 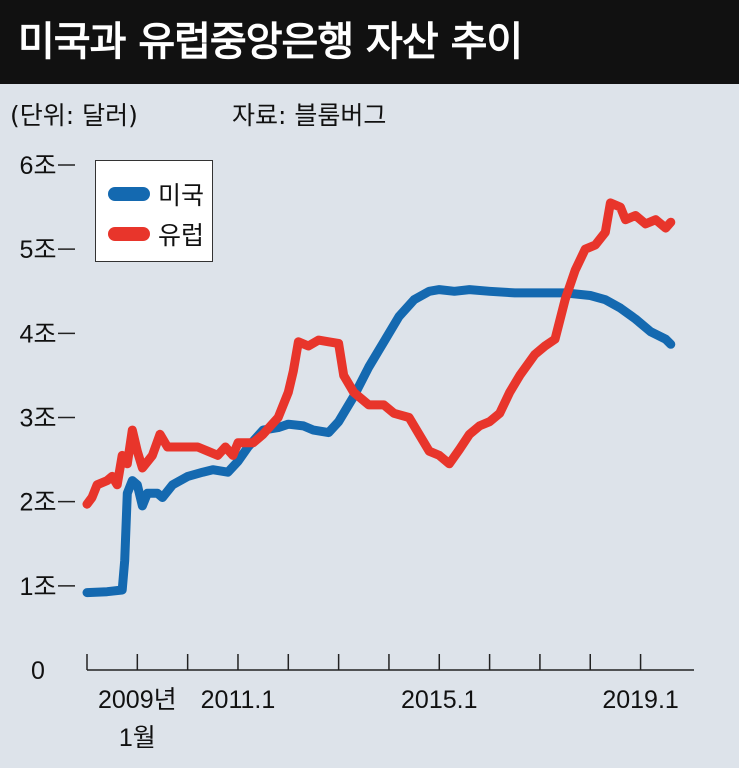 I want to click on x-tick-label: 2011.1, so click(x=238, y=700).